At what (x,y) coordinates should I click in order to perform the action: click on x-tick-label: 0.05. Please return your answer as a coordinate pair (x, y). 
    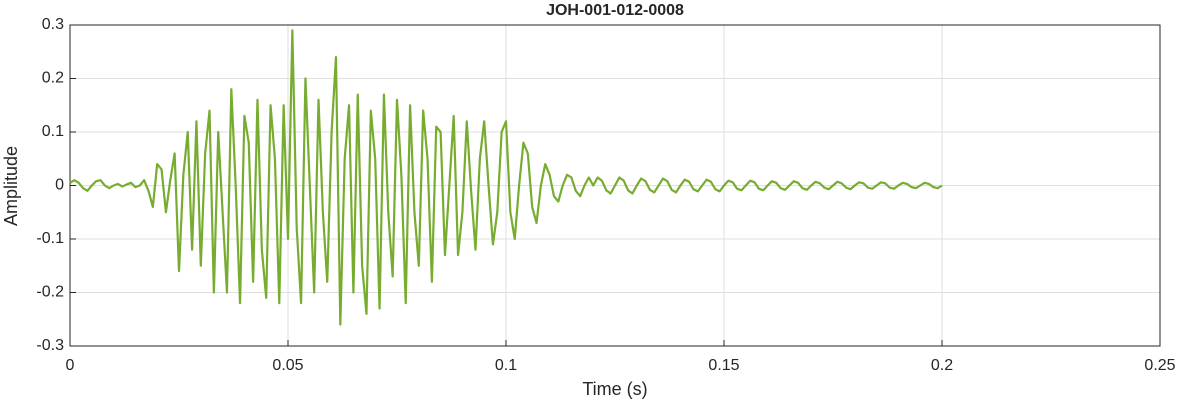
    Looking at the image, I should click on (287, 365).